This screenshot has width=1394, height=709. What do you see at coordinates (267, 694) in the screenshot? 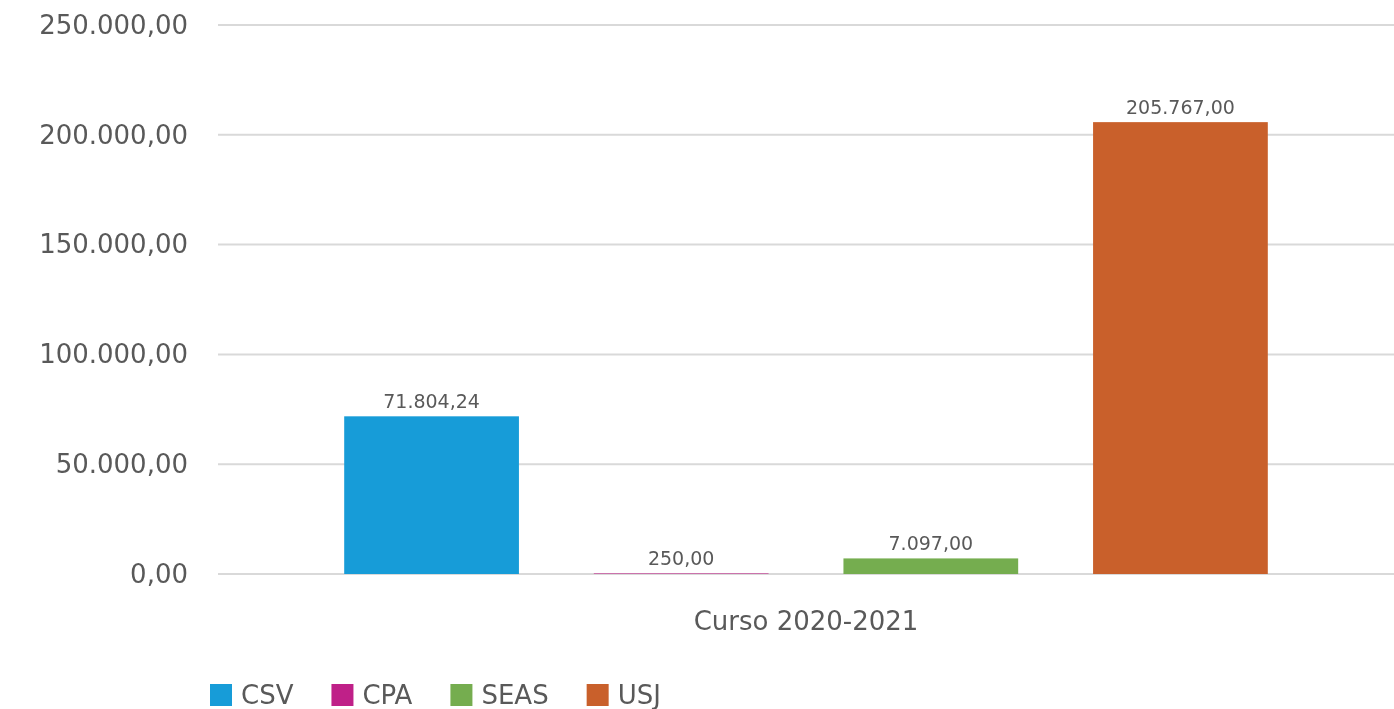
I see `legend-label: CSV` at bounding box center [267, 694].